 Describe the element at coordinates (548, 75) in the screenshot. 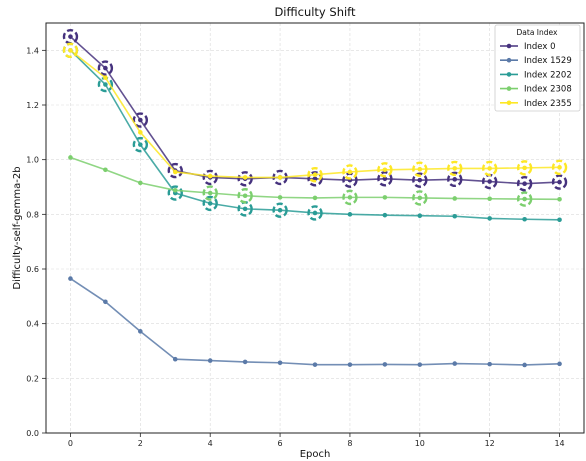

I see `legend-label: Index 2202` at that location.